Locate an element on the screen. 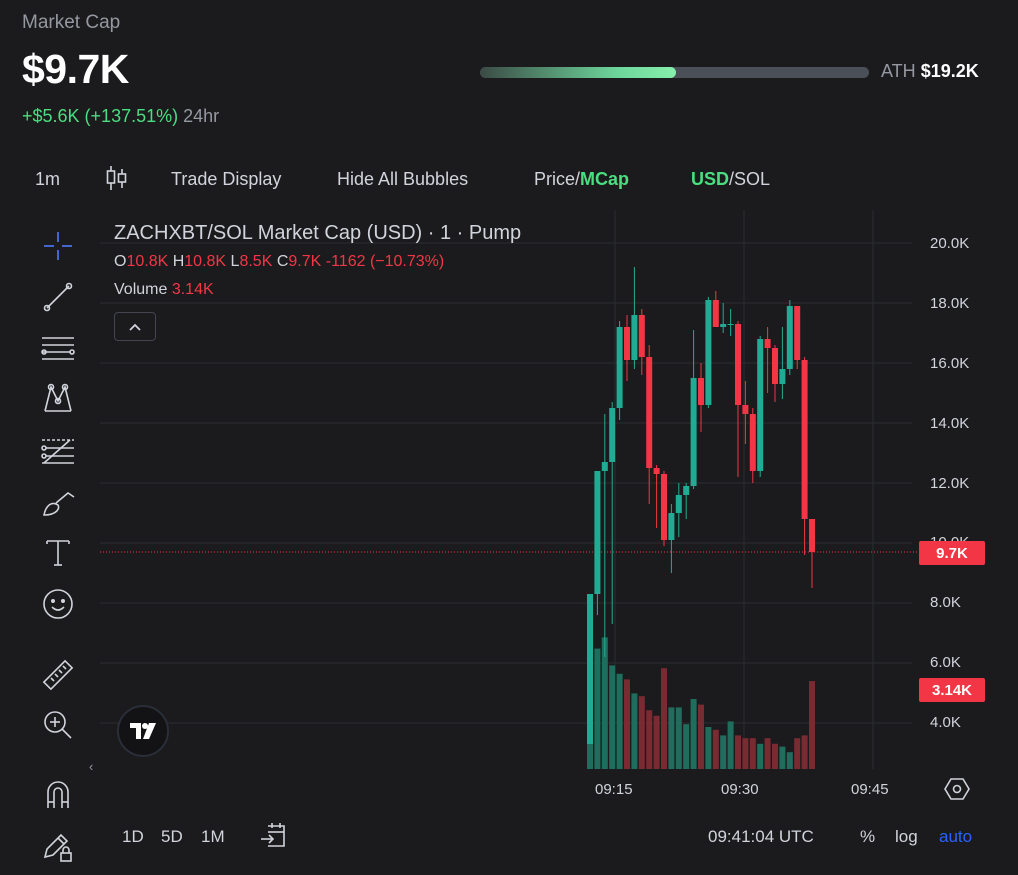 The width and height of the screenshot is (1018, 875). collapse-toolbar-chevron-icon: ‹ is located at coordinates (91, 766).